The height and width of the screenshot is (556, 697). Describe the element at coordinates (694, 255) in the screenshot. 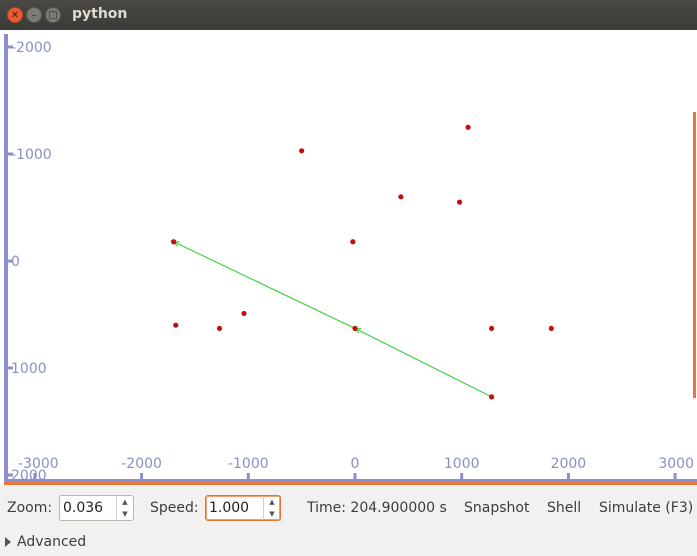

I see `right-edge-marker` at that location.